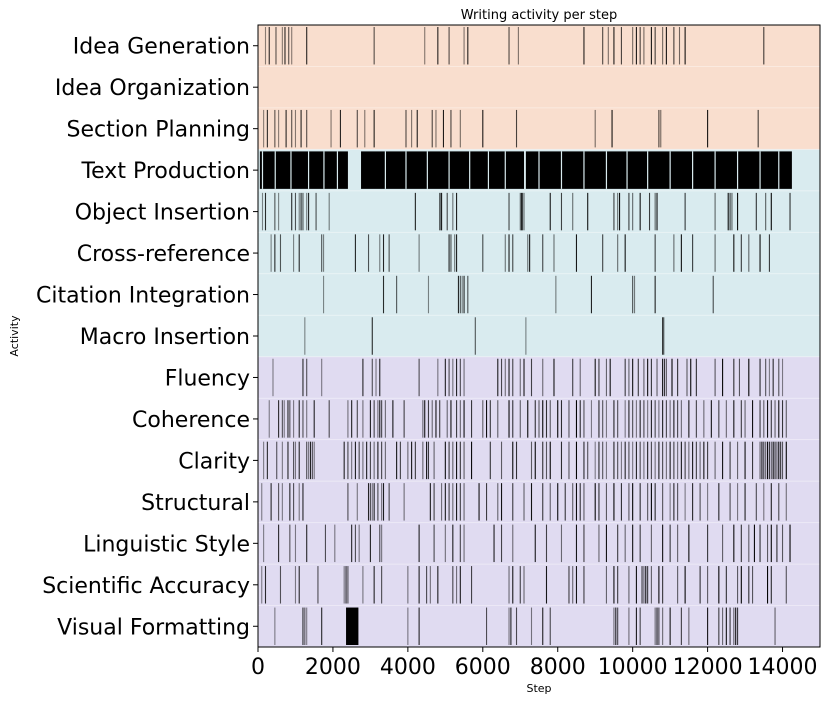 The height and width of the screenshot is (707, 831). I want to click on row-label: Idea Organization, so click(152, 88).